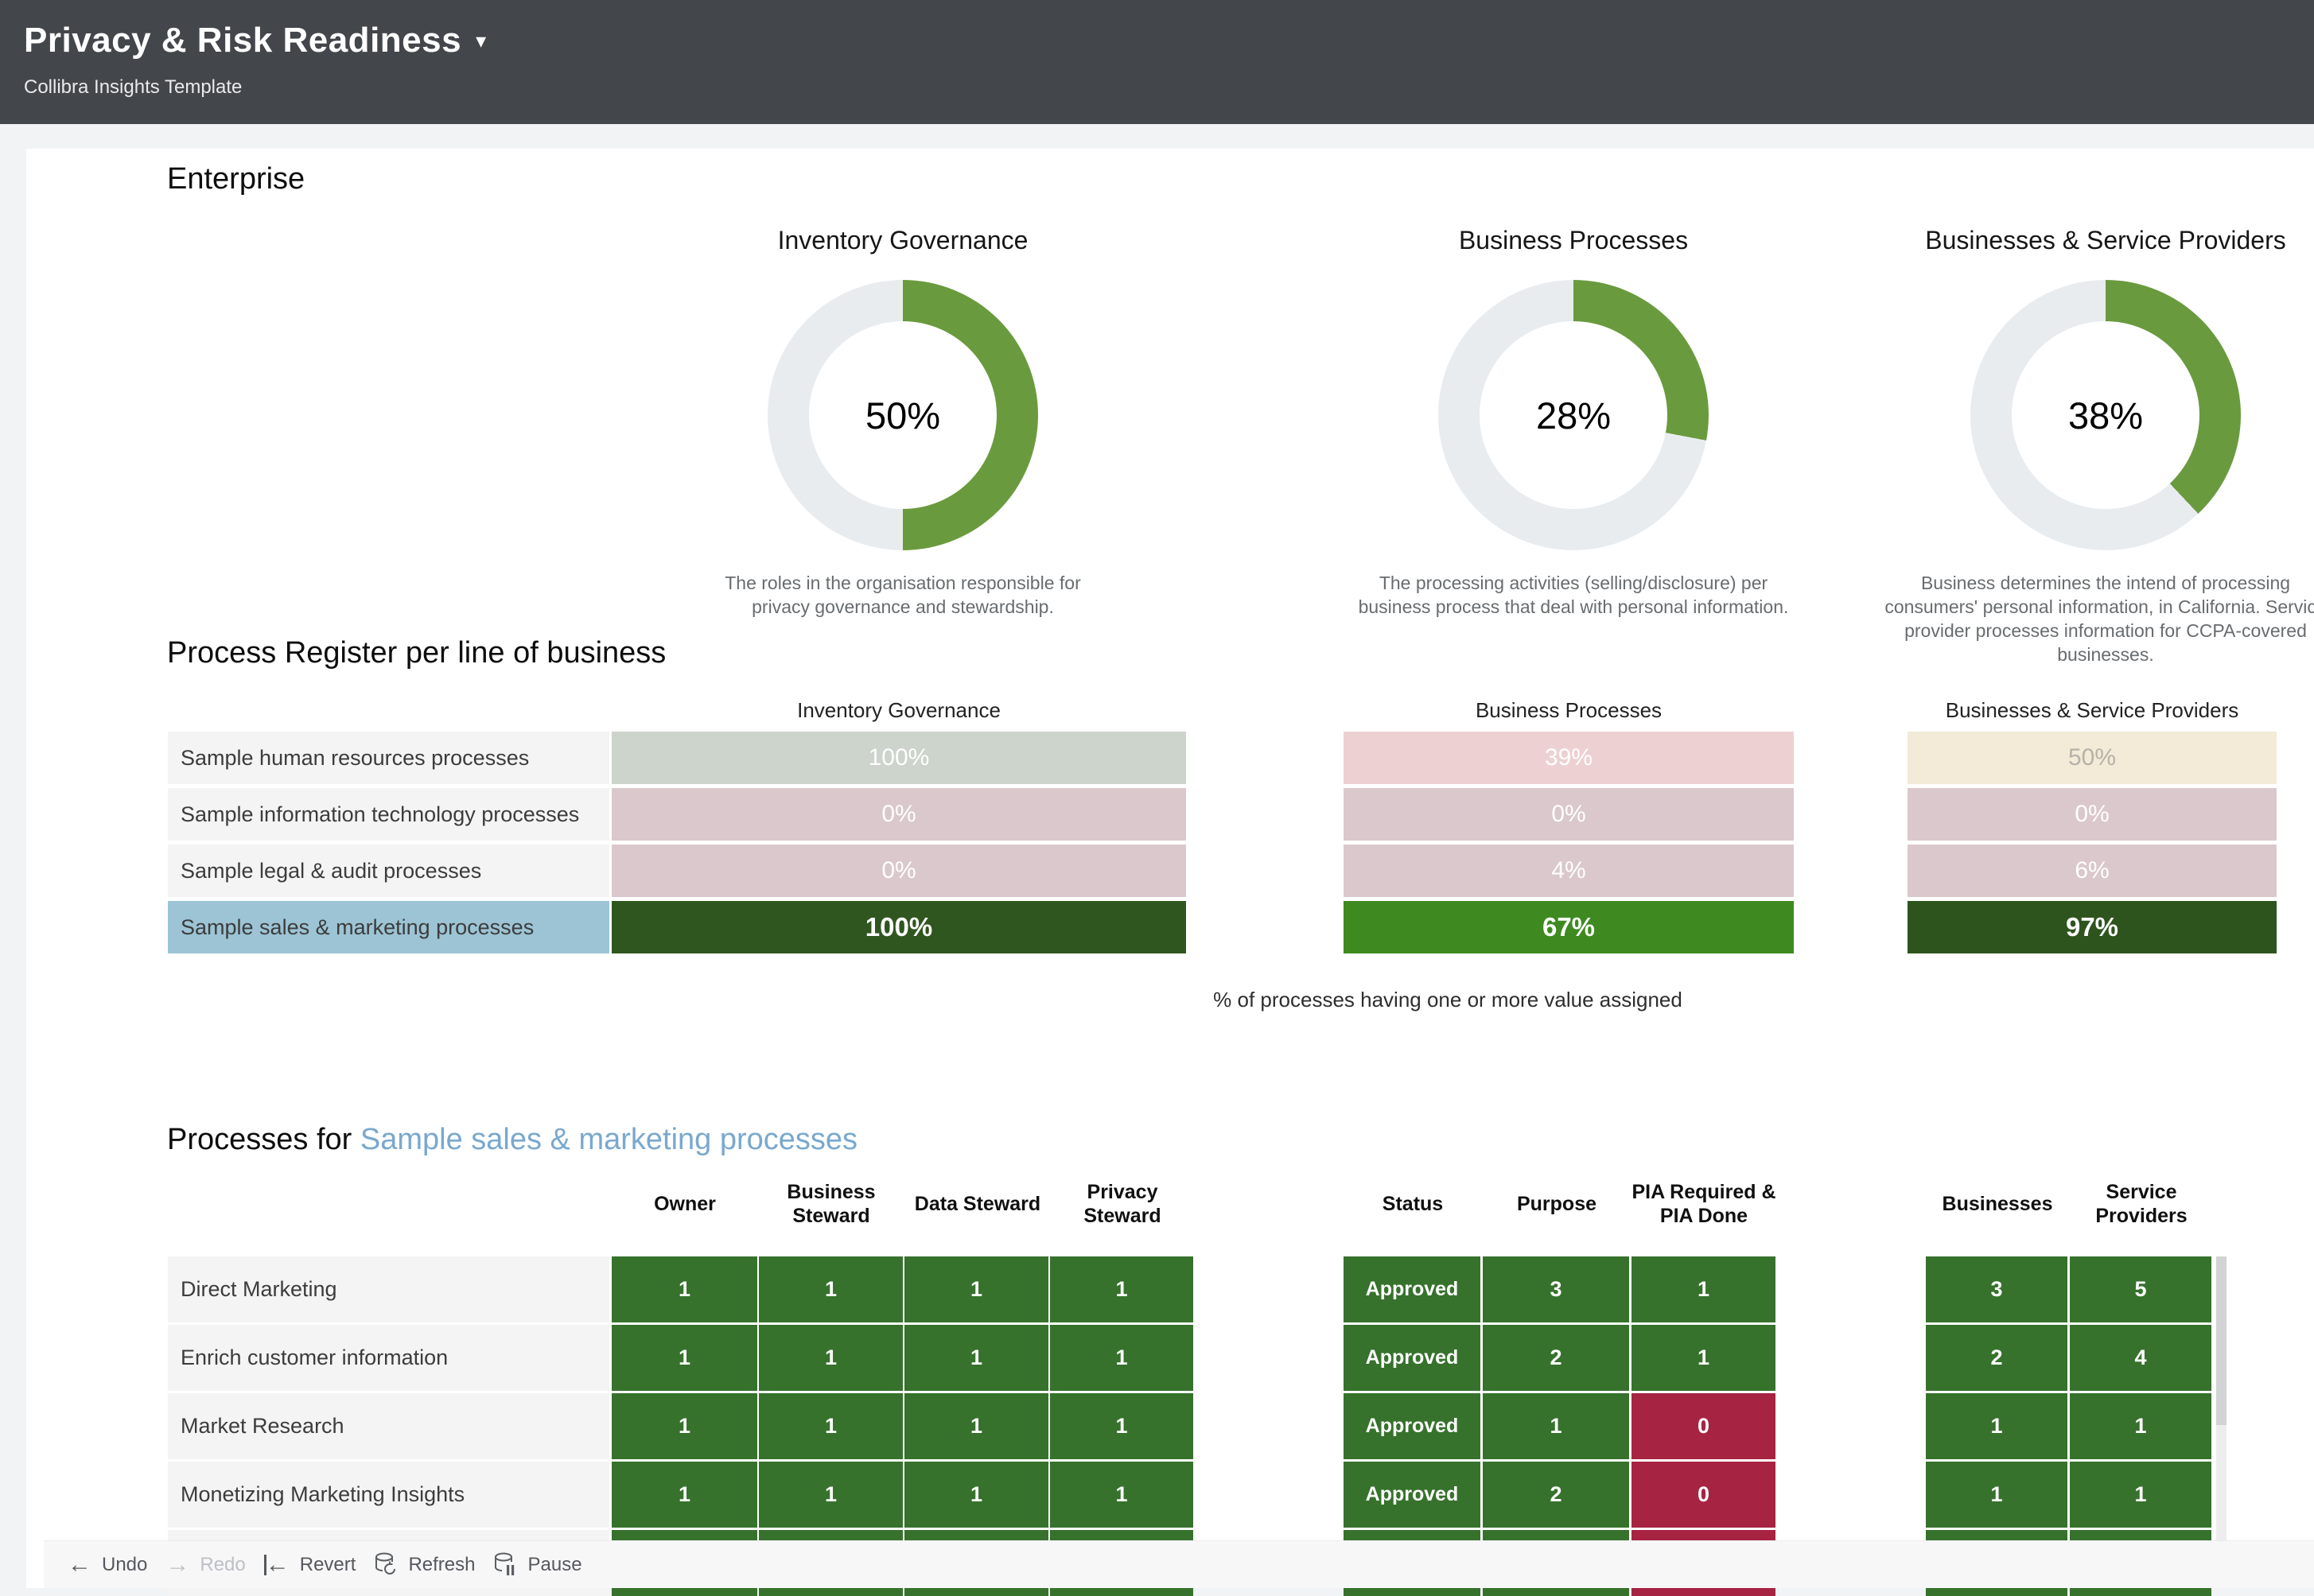  I want to click on col-service-providers: Service Providers, so click(2141, 1204).